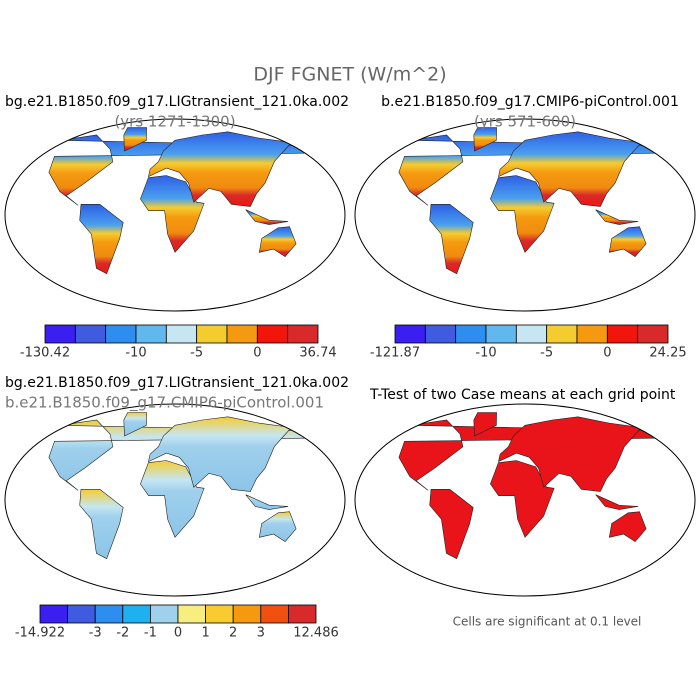 The height and width of the screenshot is (700, 700). Describe the element at coordinates (150, 633) in the screenshot. I see `colorbar-label: -1` at that location.